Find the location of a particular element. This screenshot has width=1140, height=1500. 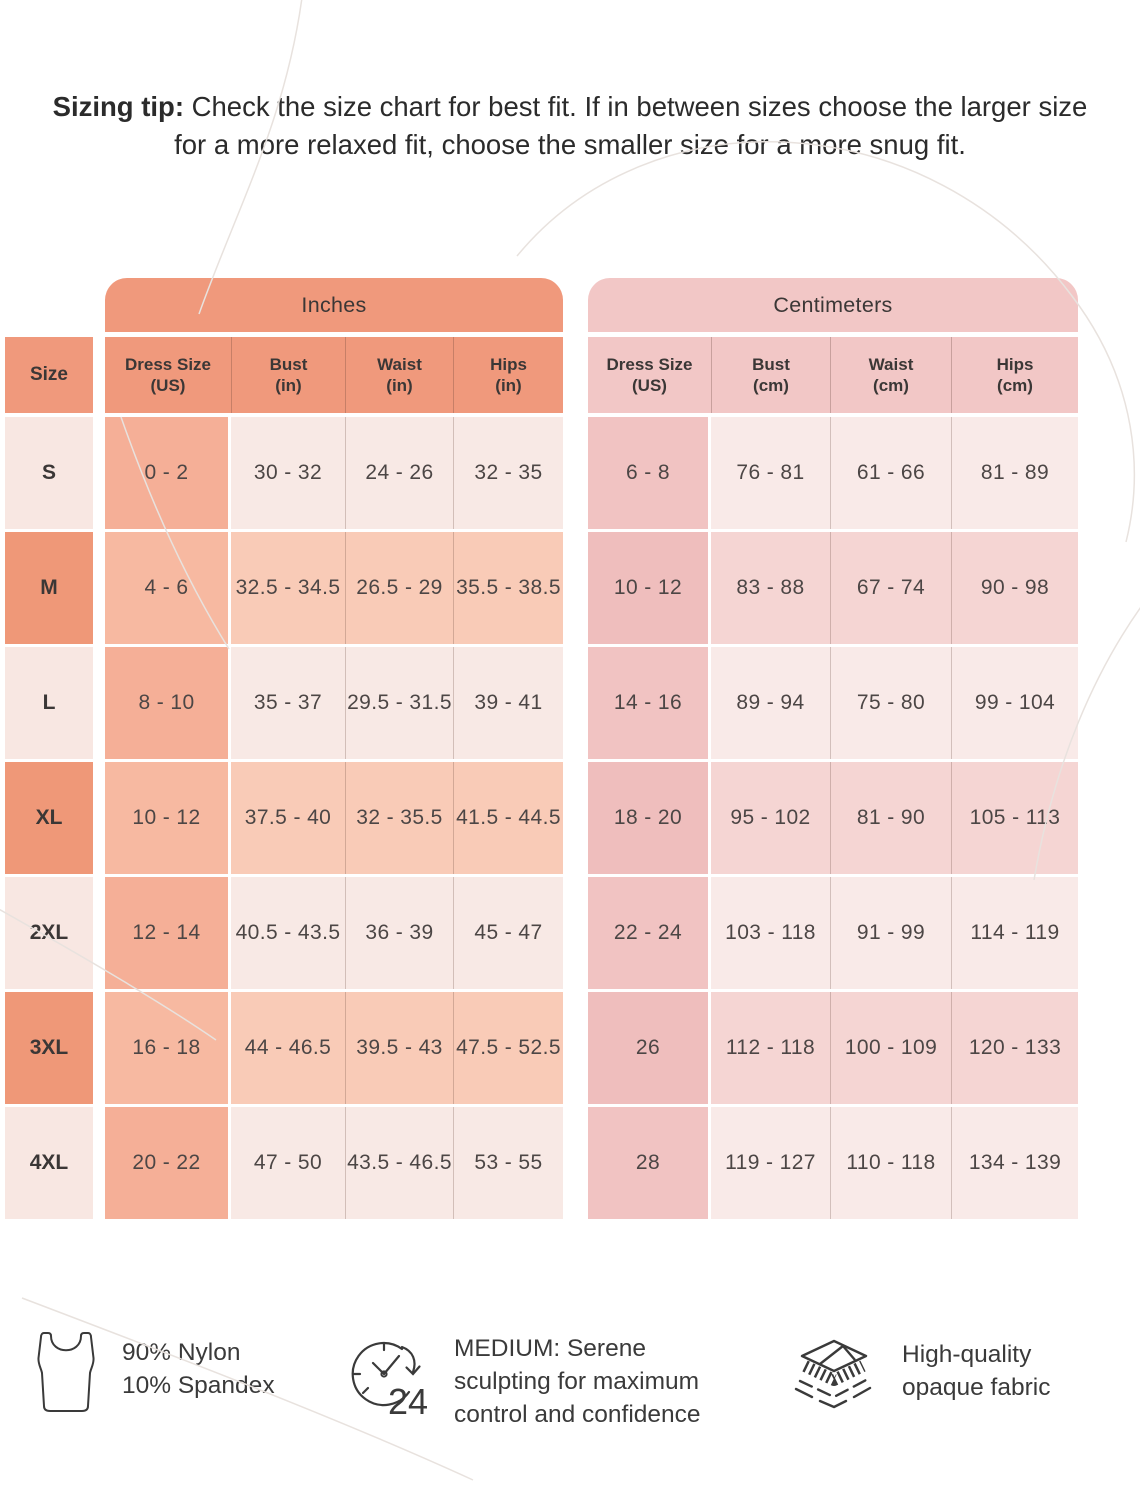

column-header-hips: Hips (cm) is located at coordinates (1014, 375).